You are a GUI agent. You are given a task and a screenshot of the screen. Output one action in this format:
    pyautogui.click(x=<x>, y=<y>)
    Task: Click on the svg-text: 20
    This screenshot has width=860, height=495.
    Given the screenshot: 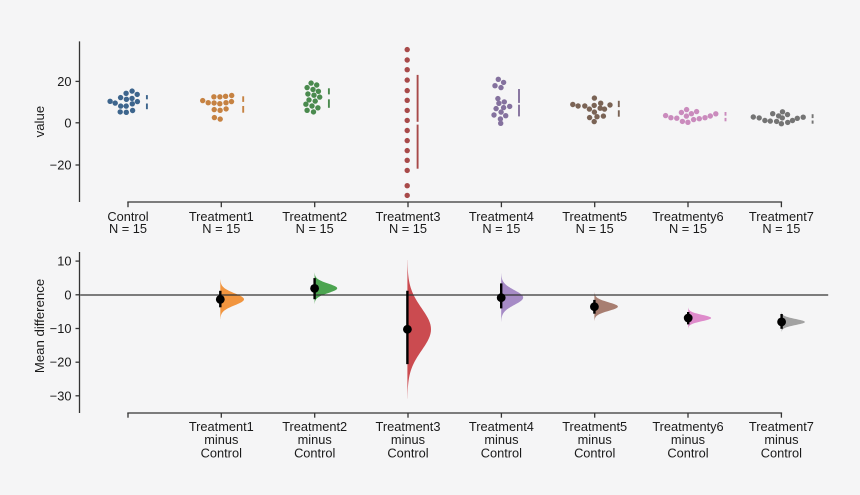 What is the action you would take?
    pyautogui.click(x=64, y=81)
    